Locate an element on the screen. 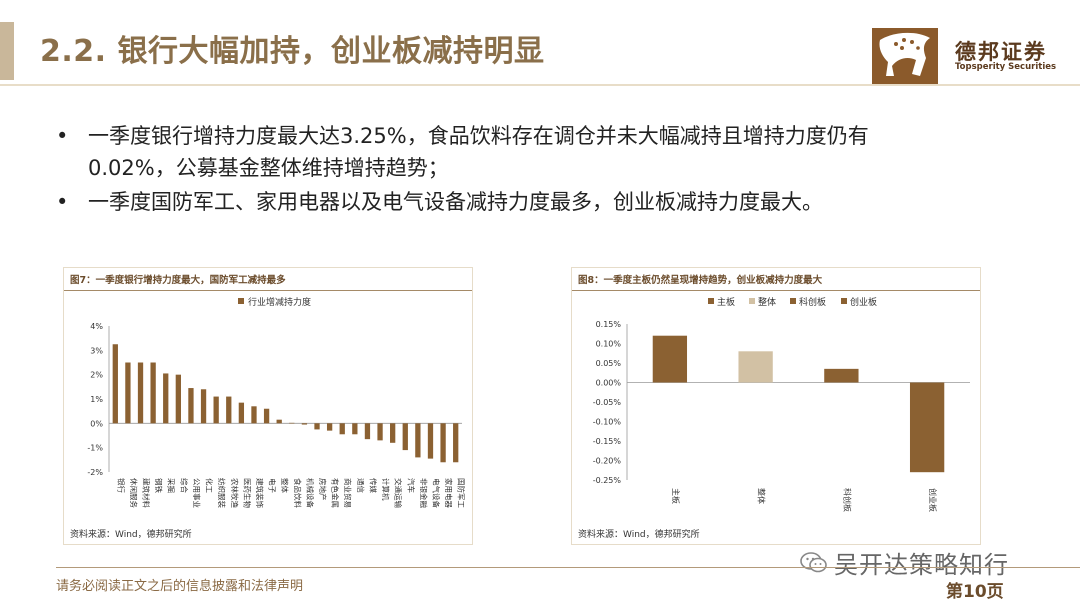  x-tick-label: 通信 is located at coordinates (361, 485).